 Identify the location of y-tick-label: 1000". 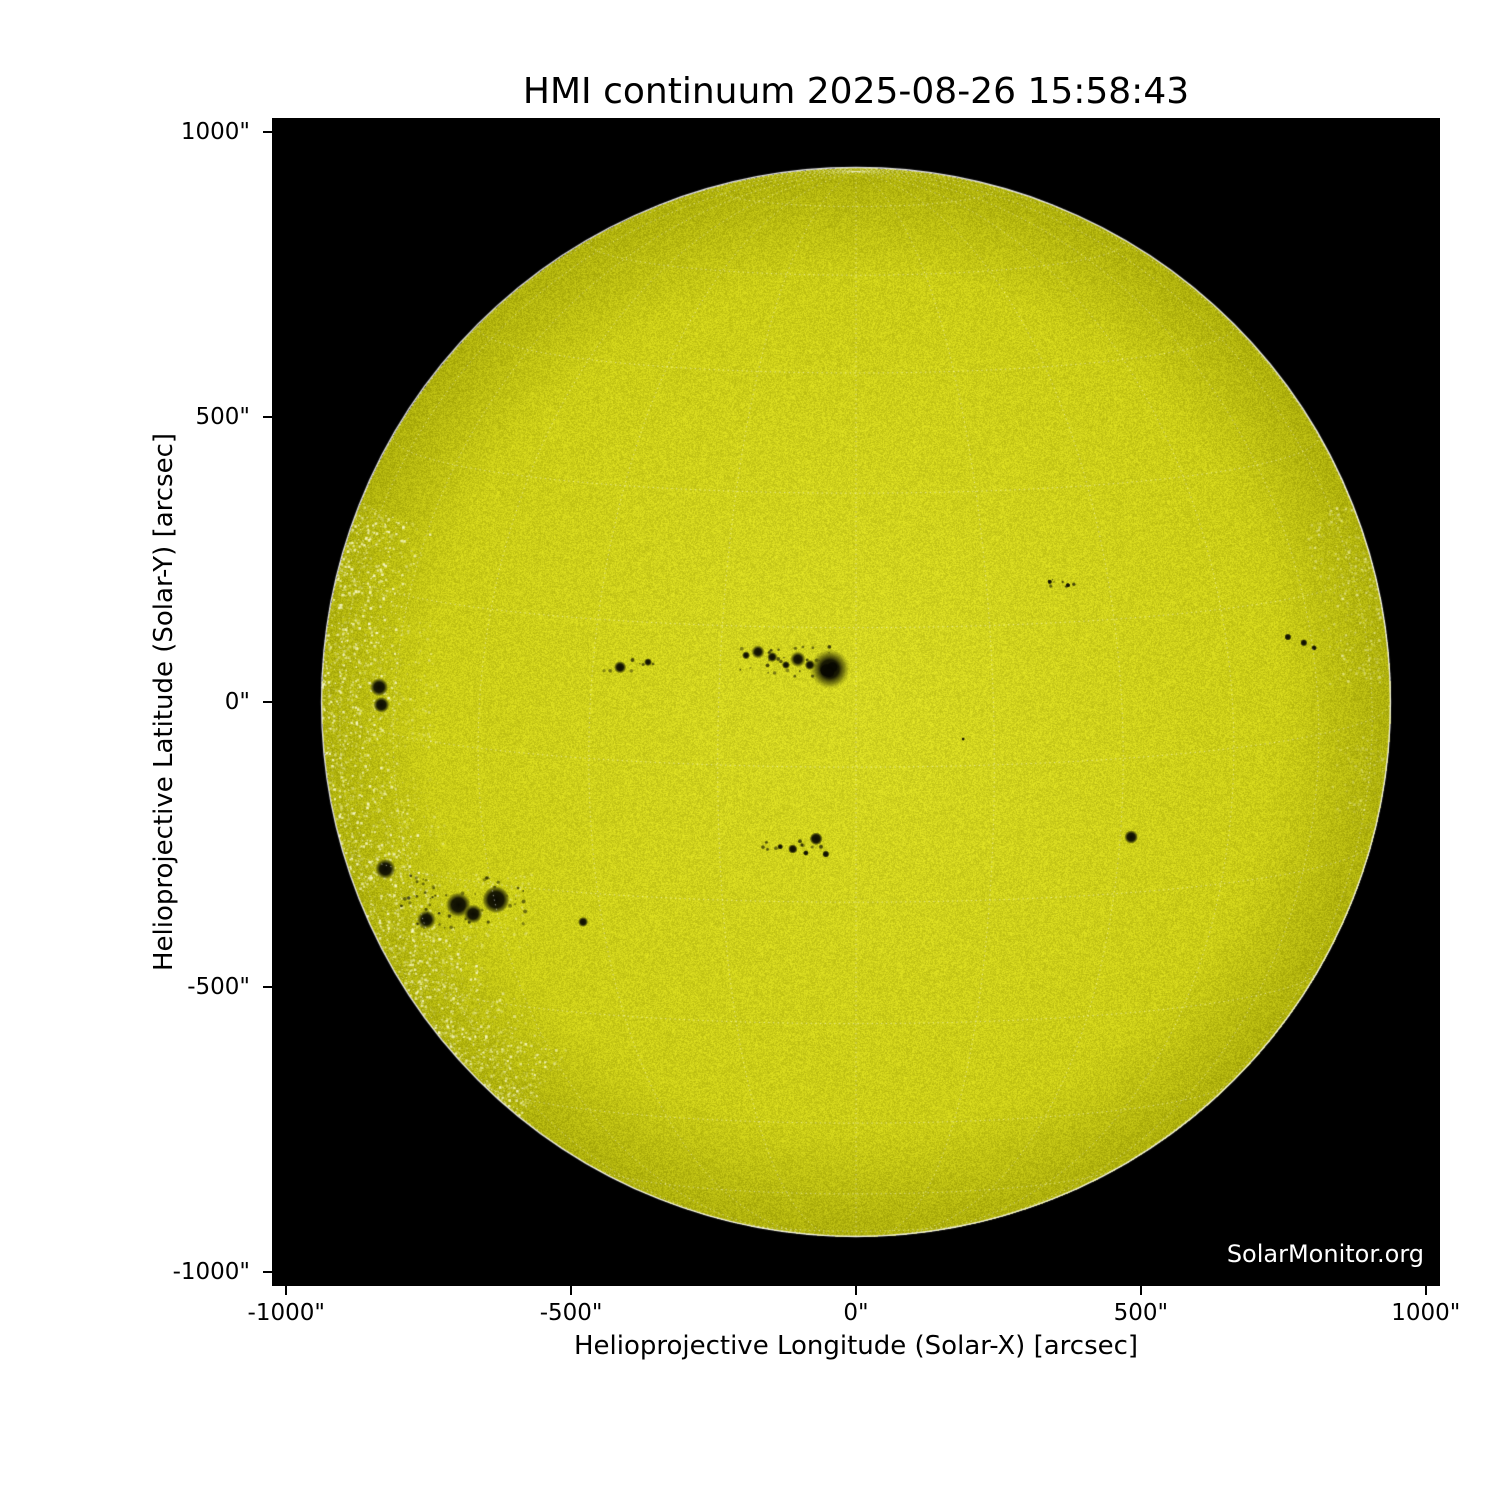
(215, 132).